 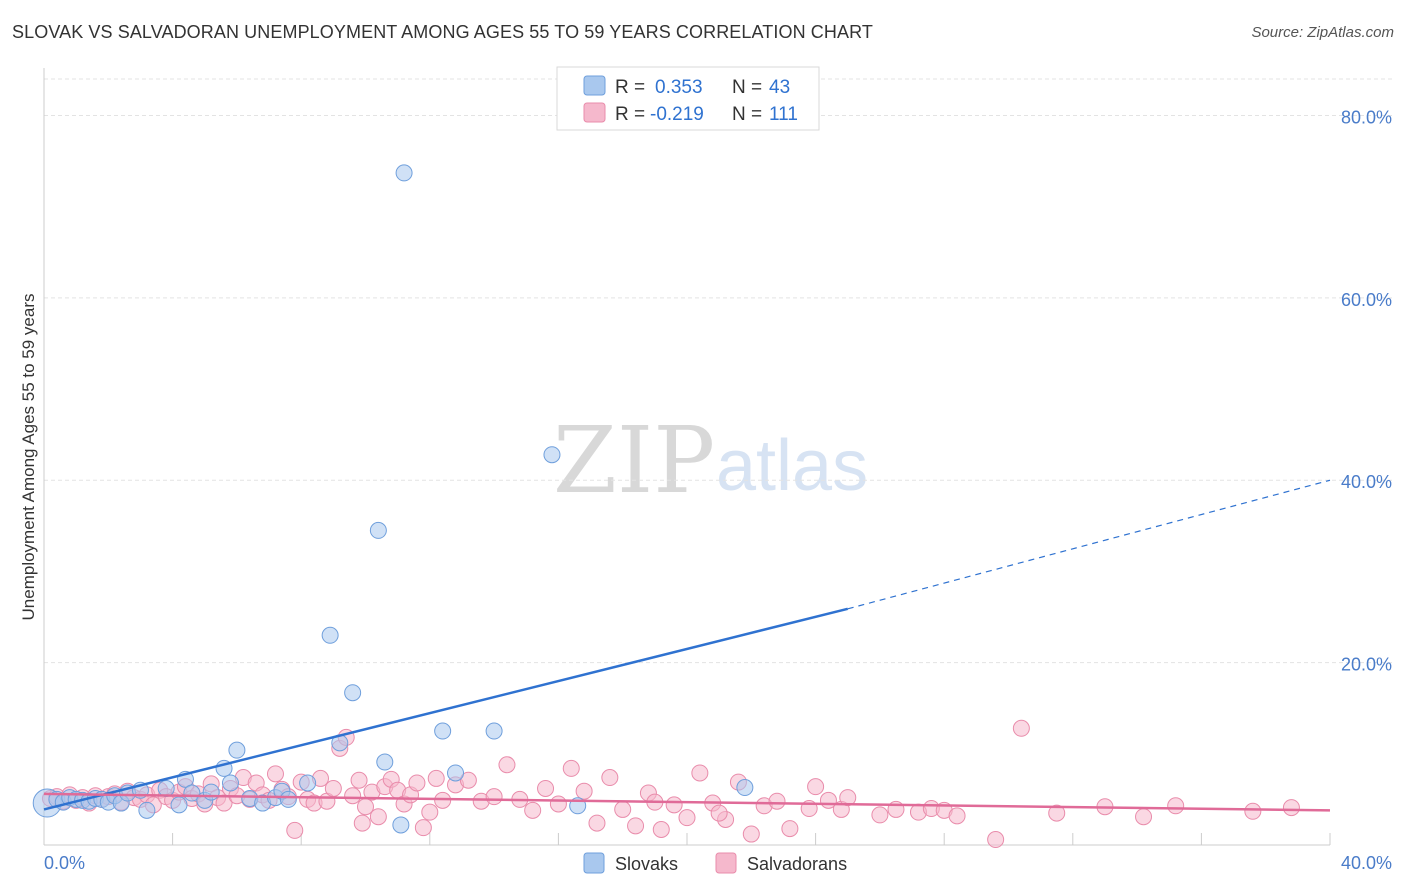 What do you see at coordinates (630, 87) in the screenshot?
I see `legend-slovak-r-label: R =` at bounding box center [630, 87].